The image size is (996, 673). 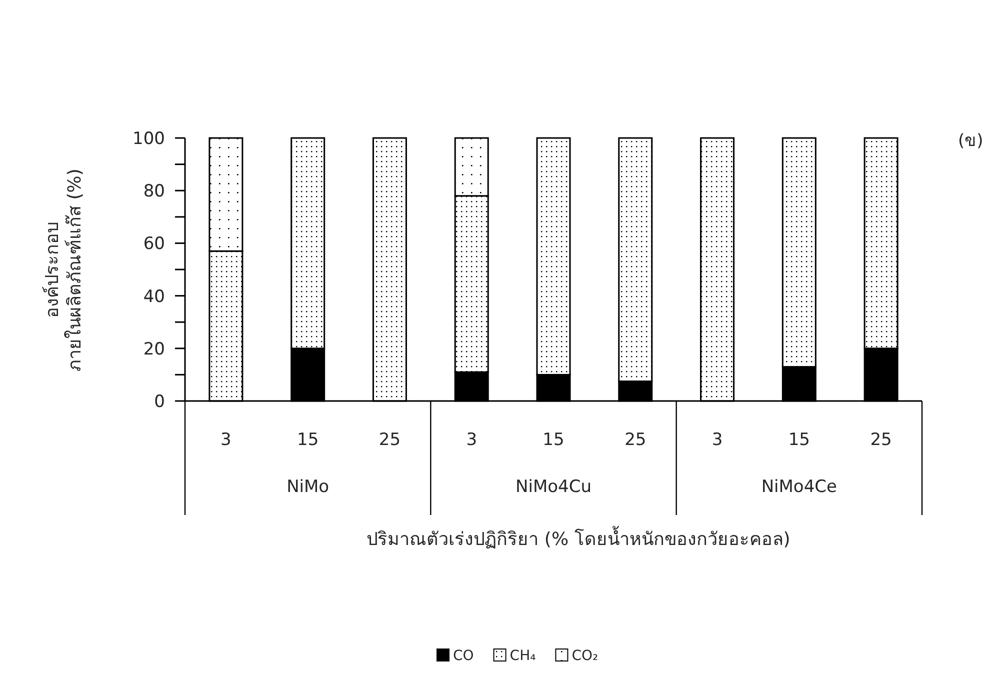 What do you see at coordinates (971, 141) in the screenshot?
I see `text: (ข)` at bounding box center [971, 141].